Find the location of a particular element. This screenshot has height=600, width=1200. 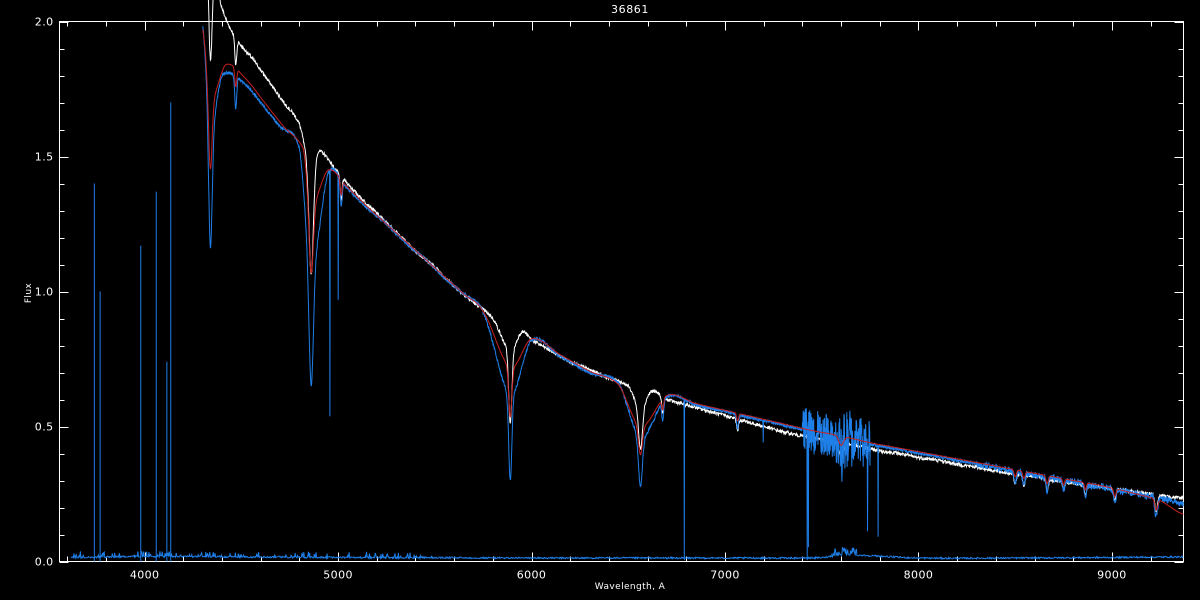

x-tick-label: 9000 is located at coordinates (1112, 575).